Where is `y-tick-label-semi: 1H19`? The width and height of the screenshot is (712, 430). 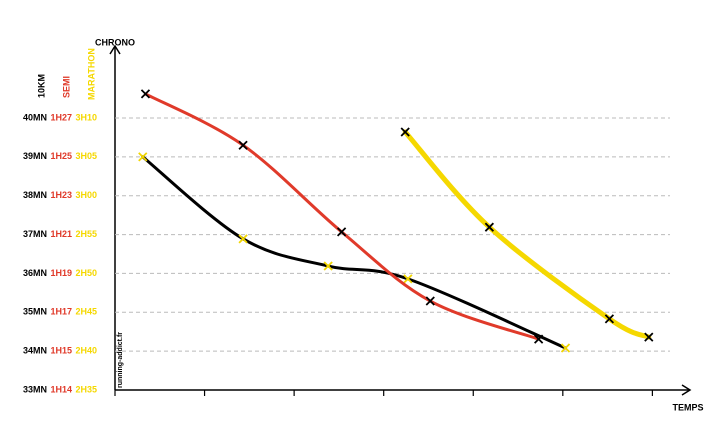 y-tick-label-semi: 1H19 is located at coordinates (61, 273).